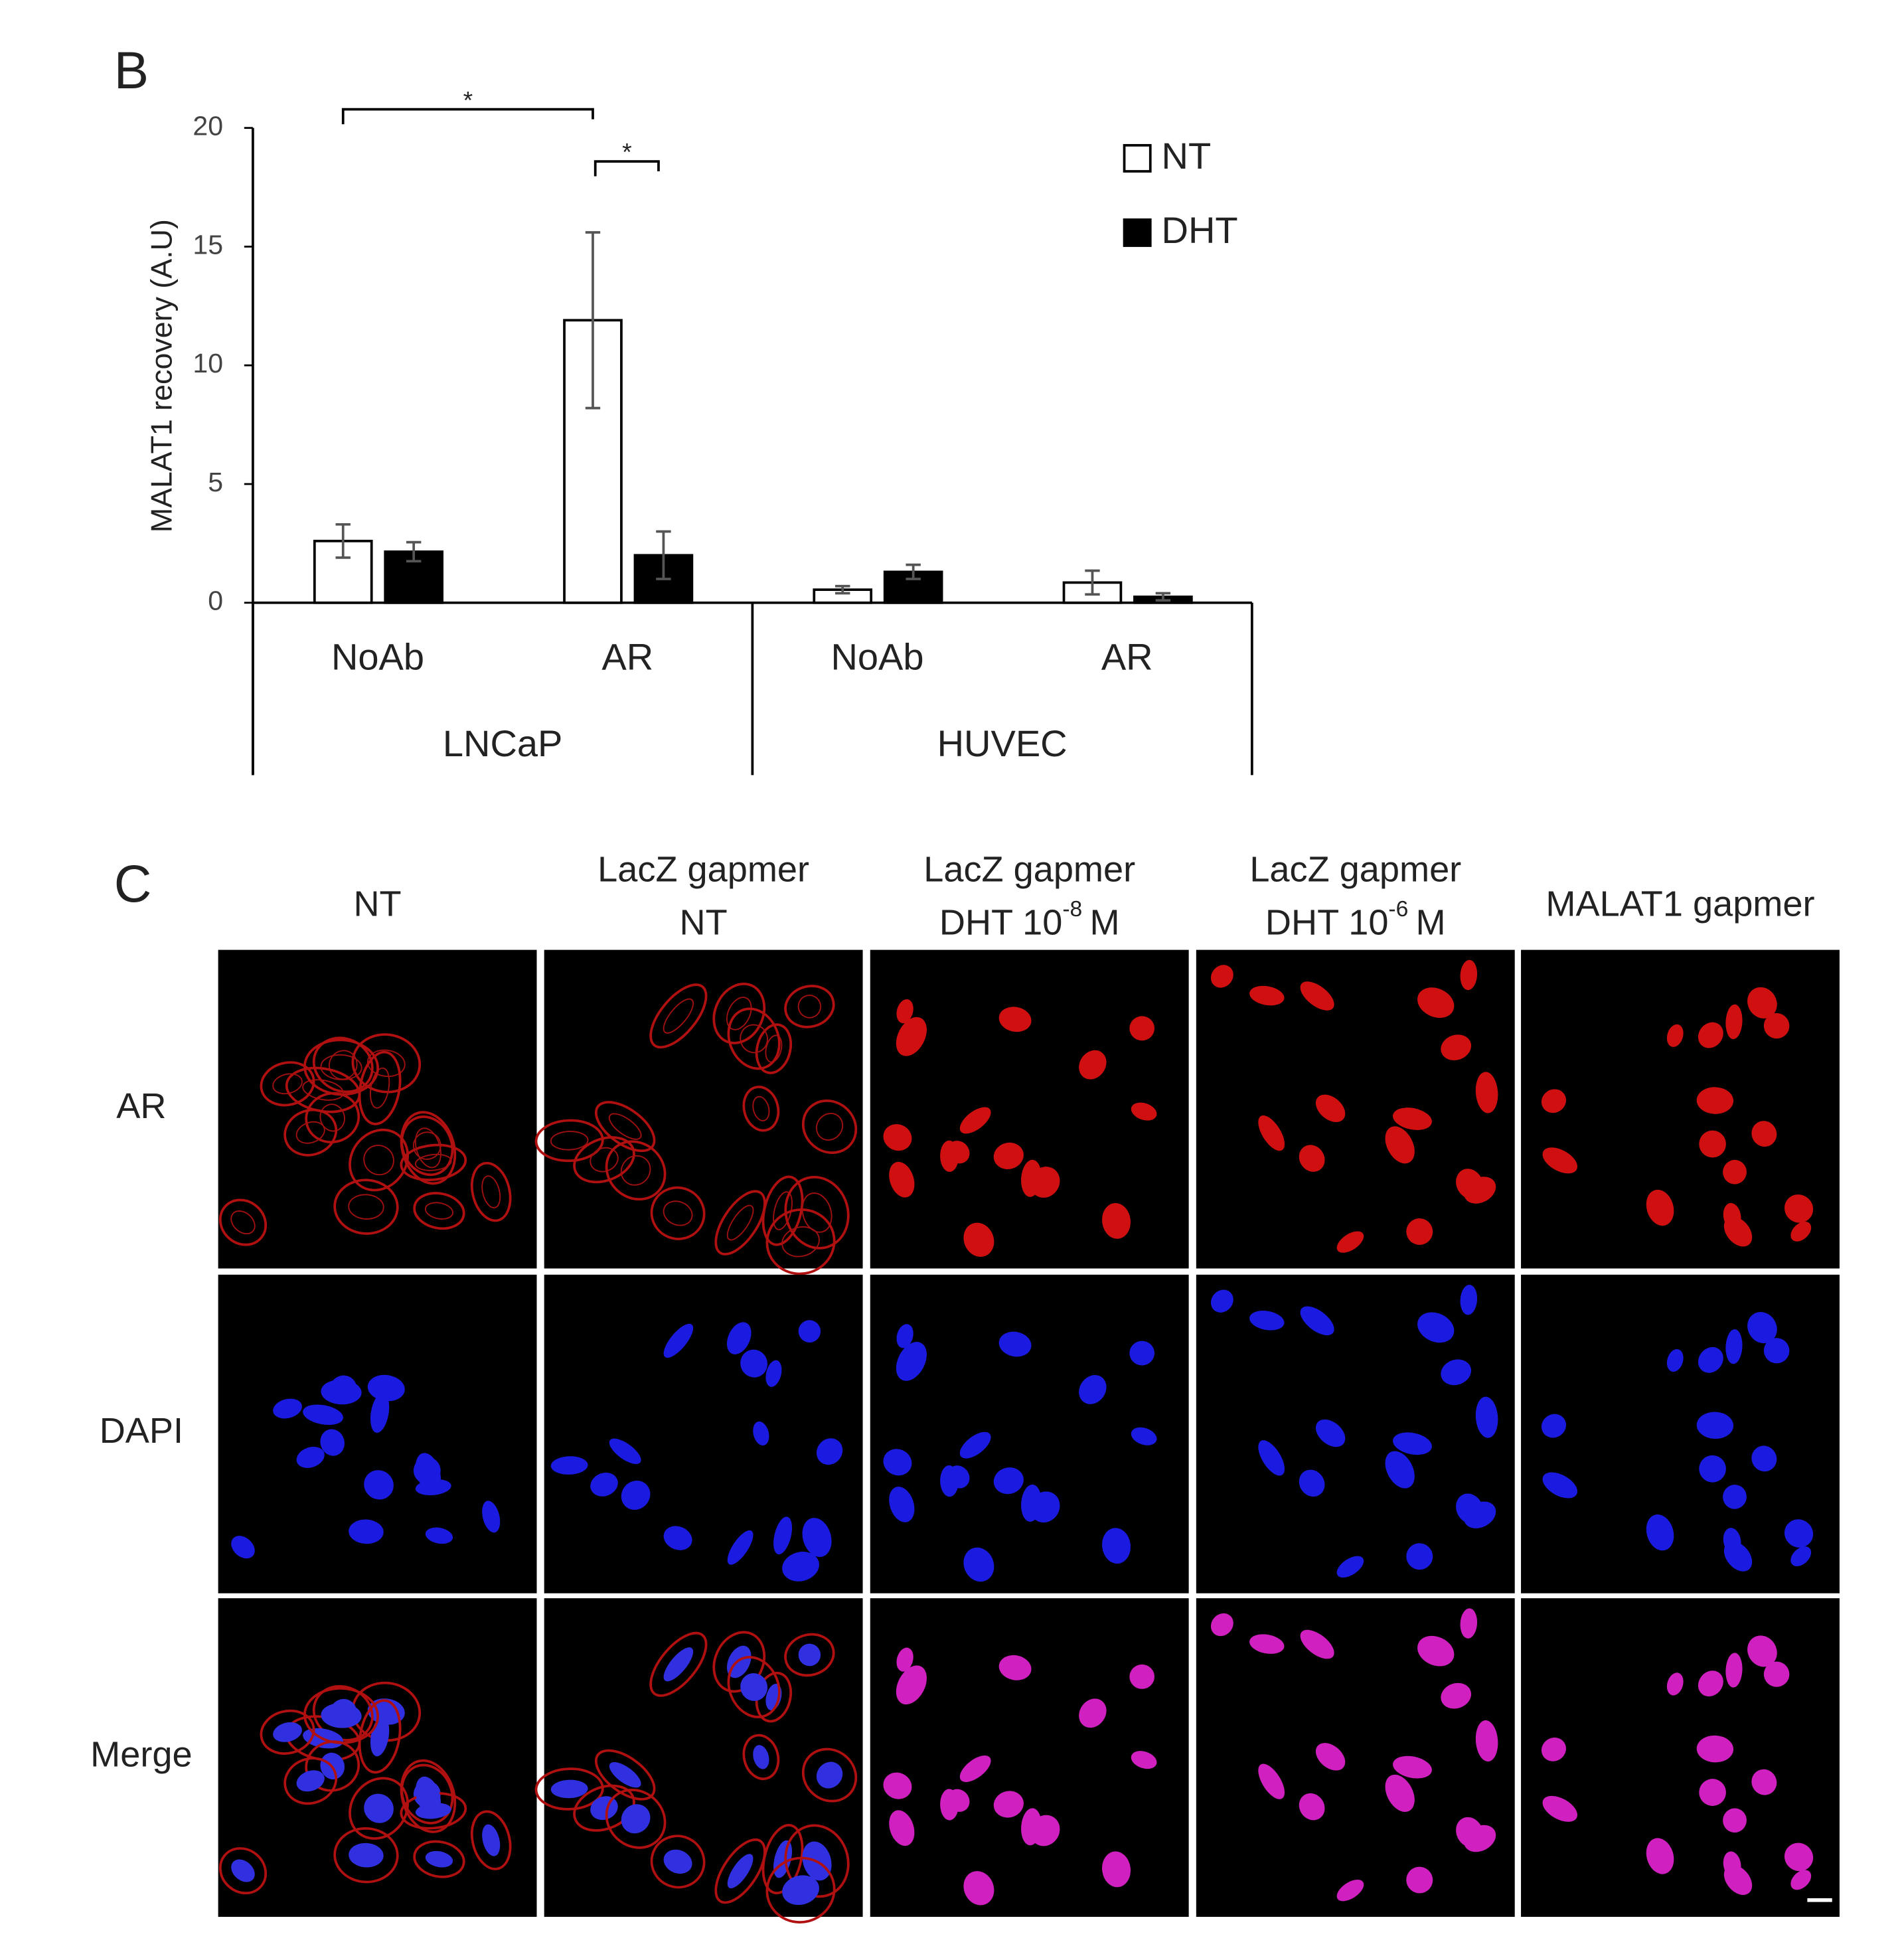  What do you see at coordinates (503, 743) in the screenshot?
I see `group-label: LNCaP` at bounding box center [503, 743].